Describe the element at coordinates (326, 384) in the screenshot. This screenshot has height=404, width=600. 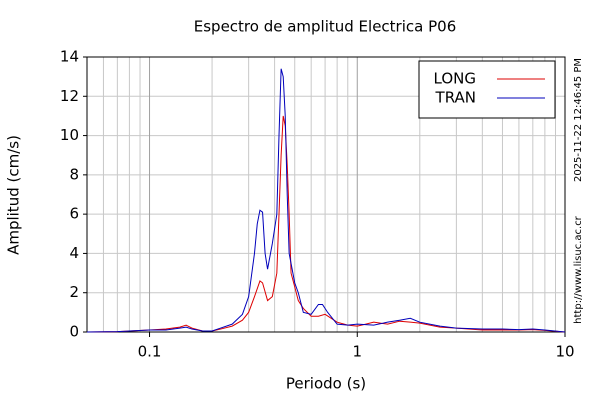
I see `x-axis-label: Periodo (s)` at that location.